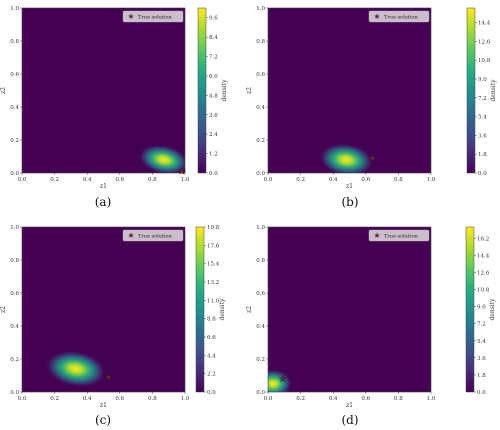 Image resolution: width=500 pixels, height=430 pixels. What do you see at coordinates (483, 274) in the screenshot?
I see `colorbar-tick-label: 12.6` at bounding box center [483, 274].